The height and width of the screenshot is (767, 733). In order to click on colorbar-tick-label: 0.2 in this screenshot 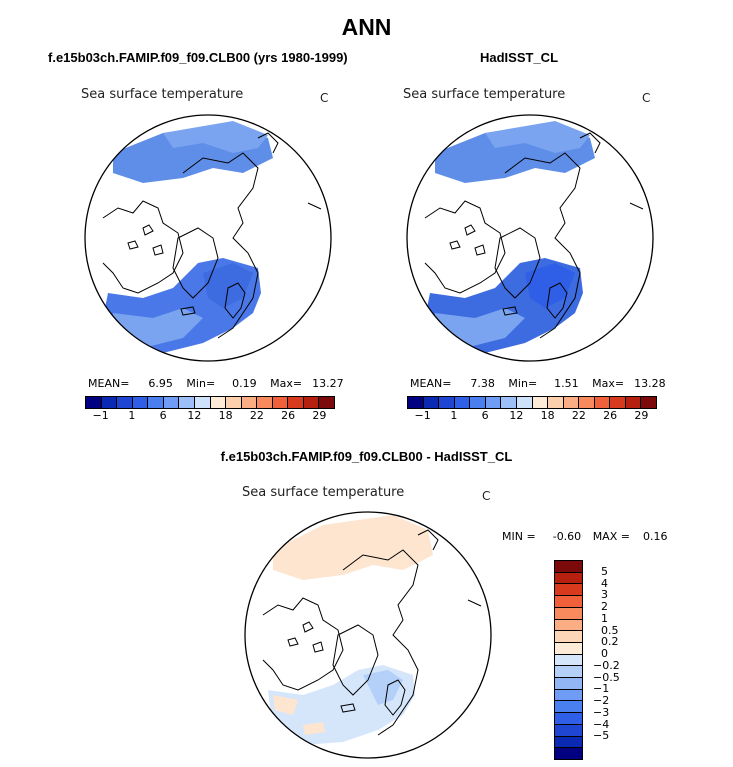, I will do `click(610, 642)`.